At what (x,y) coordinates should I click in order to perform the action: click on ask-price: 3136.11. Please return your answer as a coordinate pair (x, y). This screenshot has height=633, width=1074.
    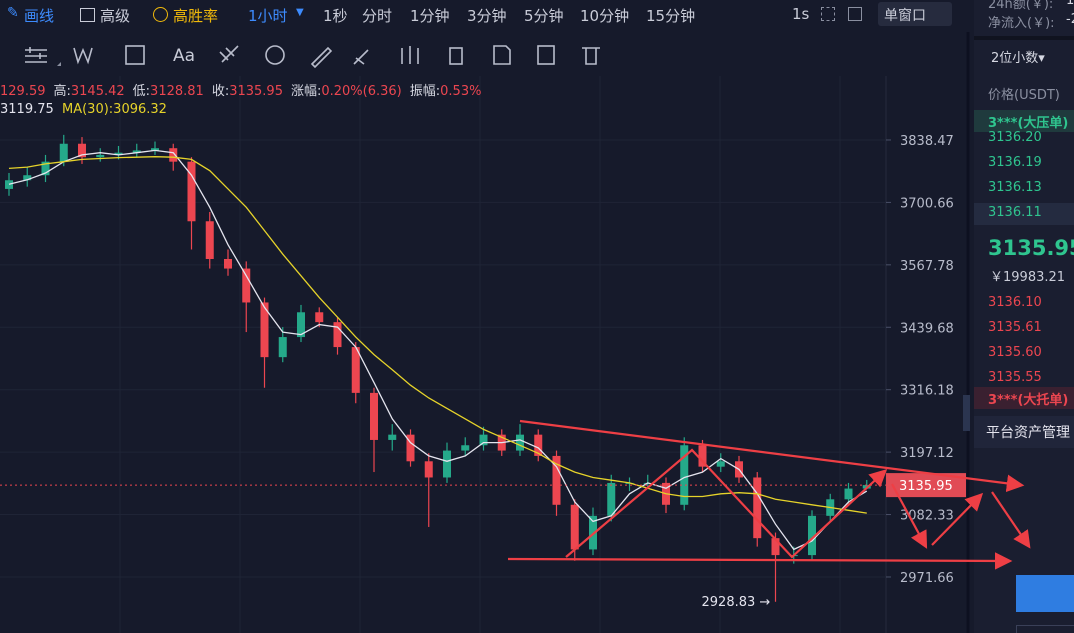
    Looking at the image, I should click on (1015, 212).